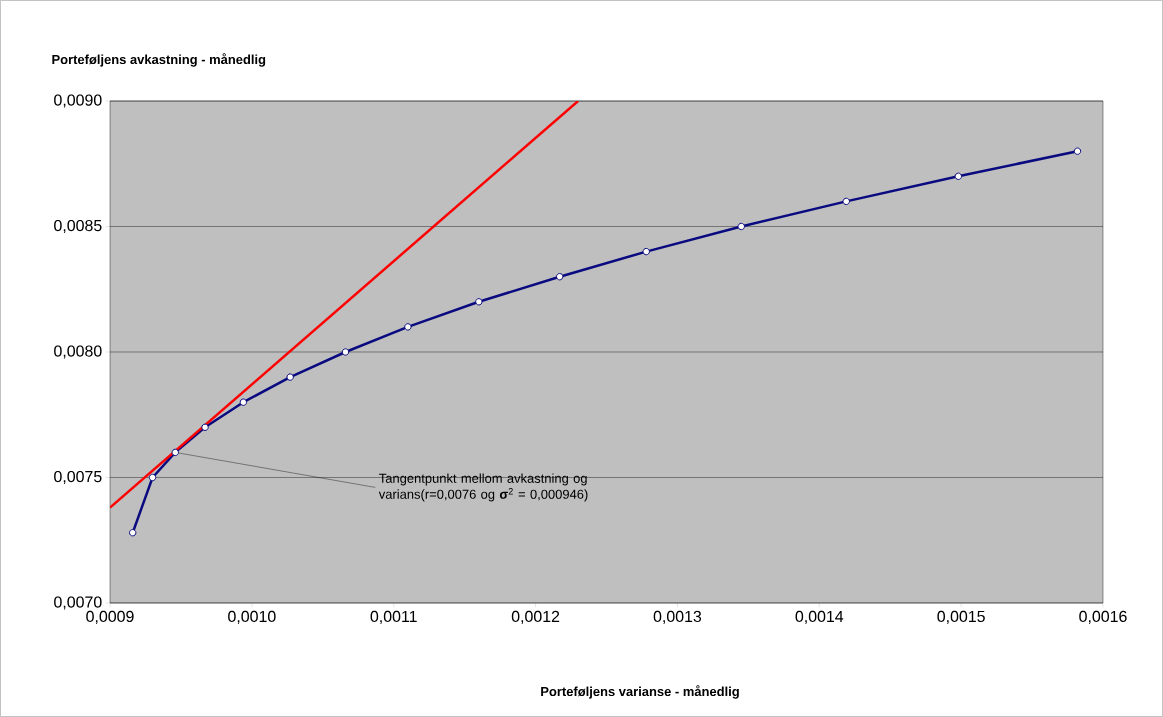  I want to click on x-tick-label: 0,0013, so click(677, 617).